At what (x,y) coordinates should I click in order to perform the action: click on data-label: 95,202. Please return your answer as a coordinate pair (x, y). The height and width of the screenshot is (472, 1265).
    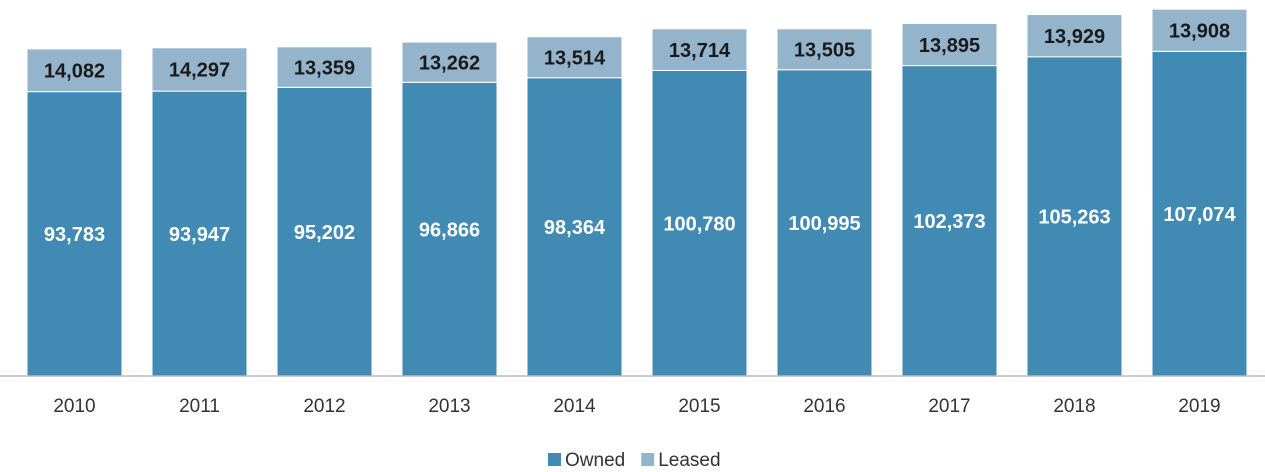
    Looking at the image, I should click on (324, 233).